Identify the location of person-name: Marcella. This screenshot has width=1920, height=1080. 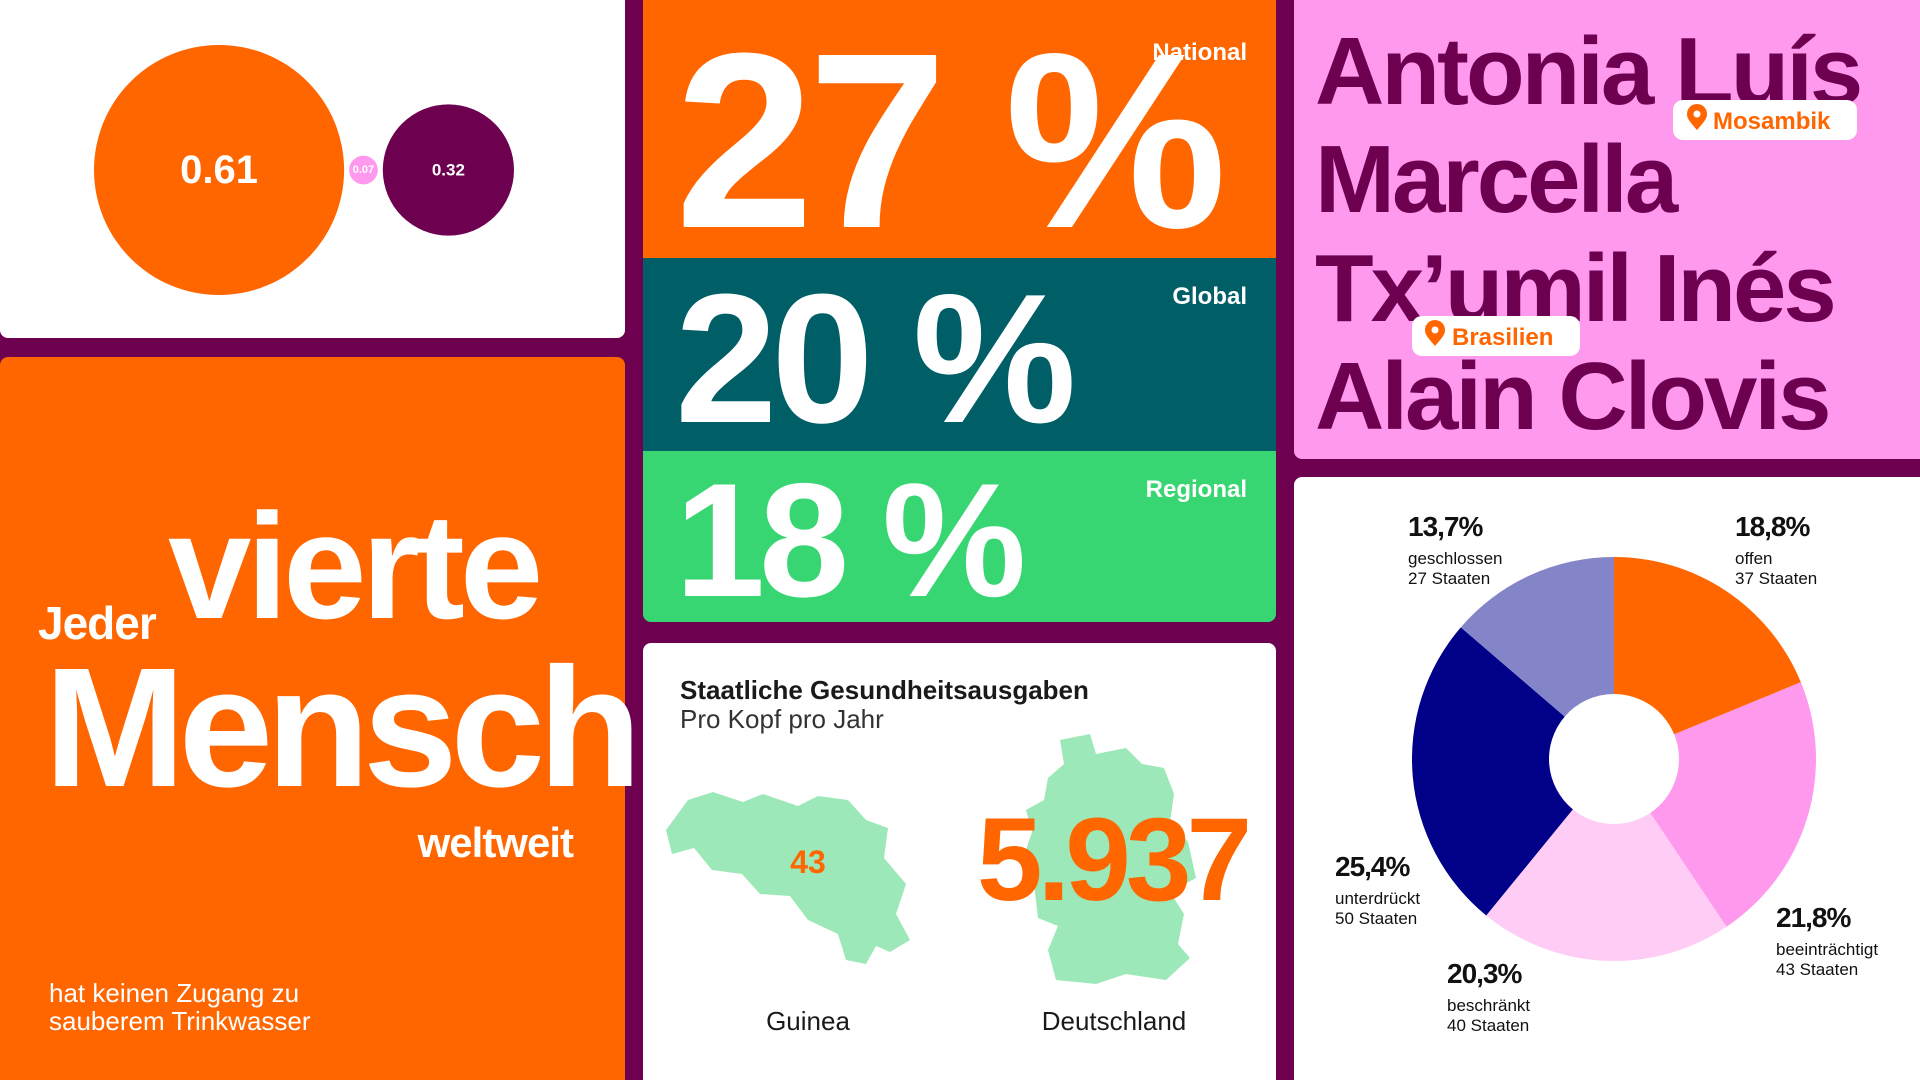
(1497, 179).